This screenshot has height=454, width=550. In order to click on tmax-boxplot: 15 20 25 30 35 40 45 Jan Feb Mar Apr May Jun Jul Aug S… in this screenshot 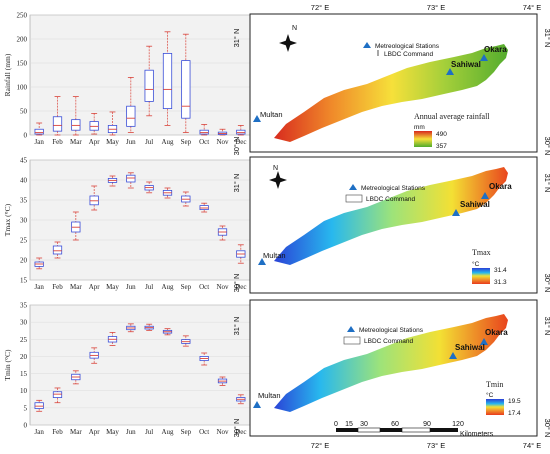, I will do `click(127, 224)`.